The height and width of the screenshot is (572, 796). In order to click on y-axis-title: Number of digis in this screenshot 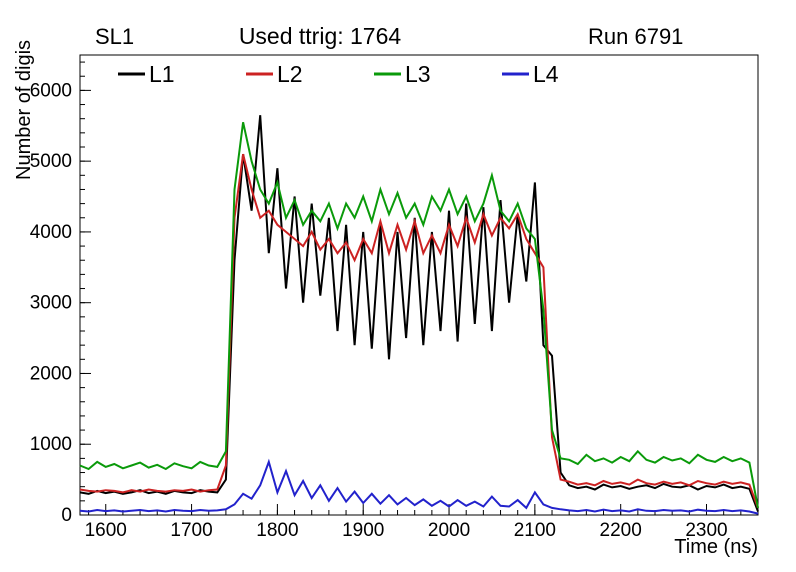, I will do `click(24, 110)`.